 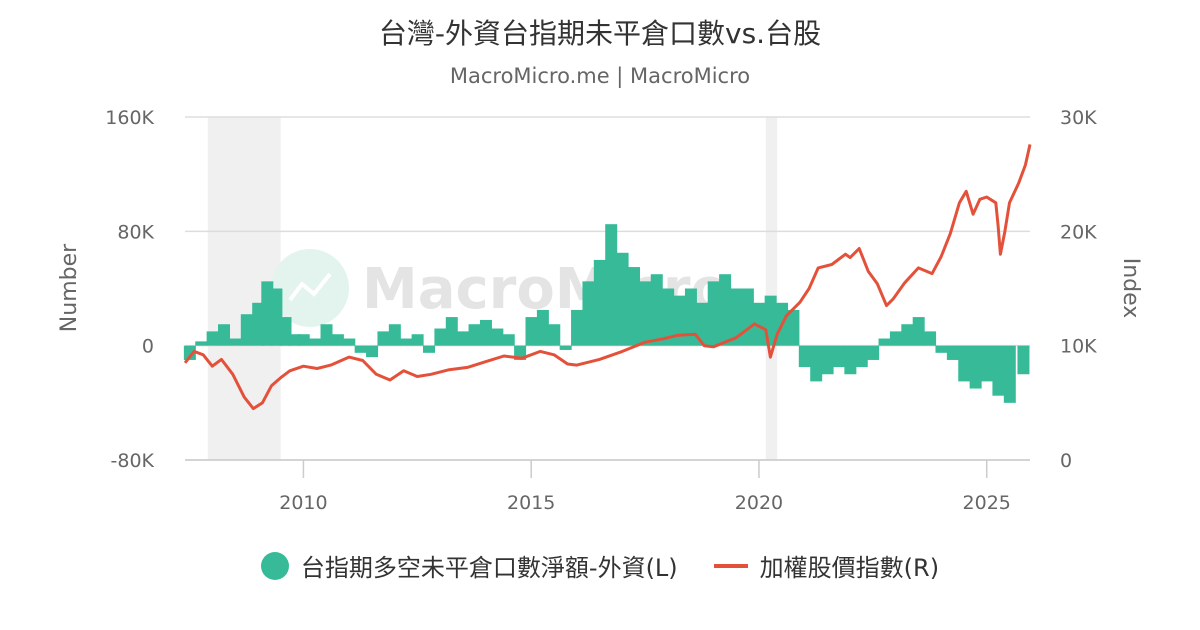 What do you see at coordinates (133, 461) in the screenshot?
I see `y-left-tick-label: -80K` at bounding box center [133, 461].